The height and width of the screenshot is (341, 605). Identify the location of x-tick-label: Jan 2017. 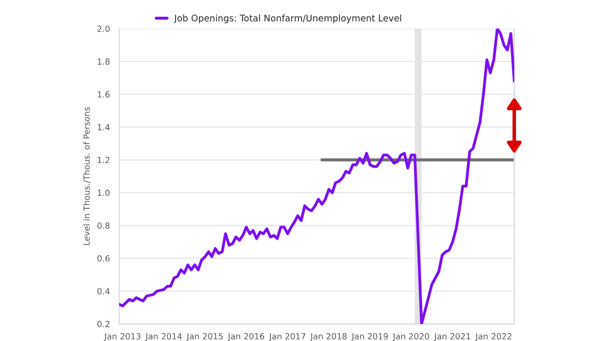
(287, 337).